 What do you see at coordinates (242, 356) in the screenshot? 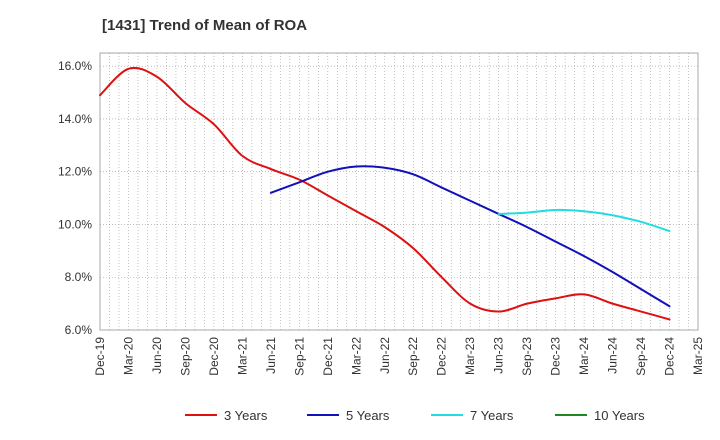
I see `x-tick-label: Mar-21` at bounding box center [242, 356].